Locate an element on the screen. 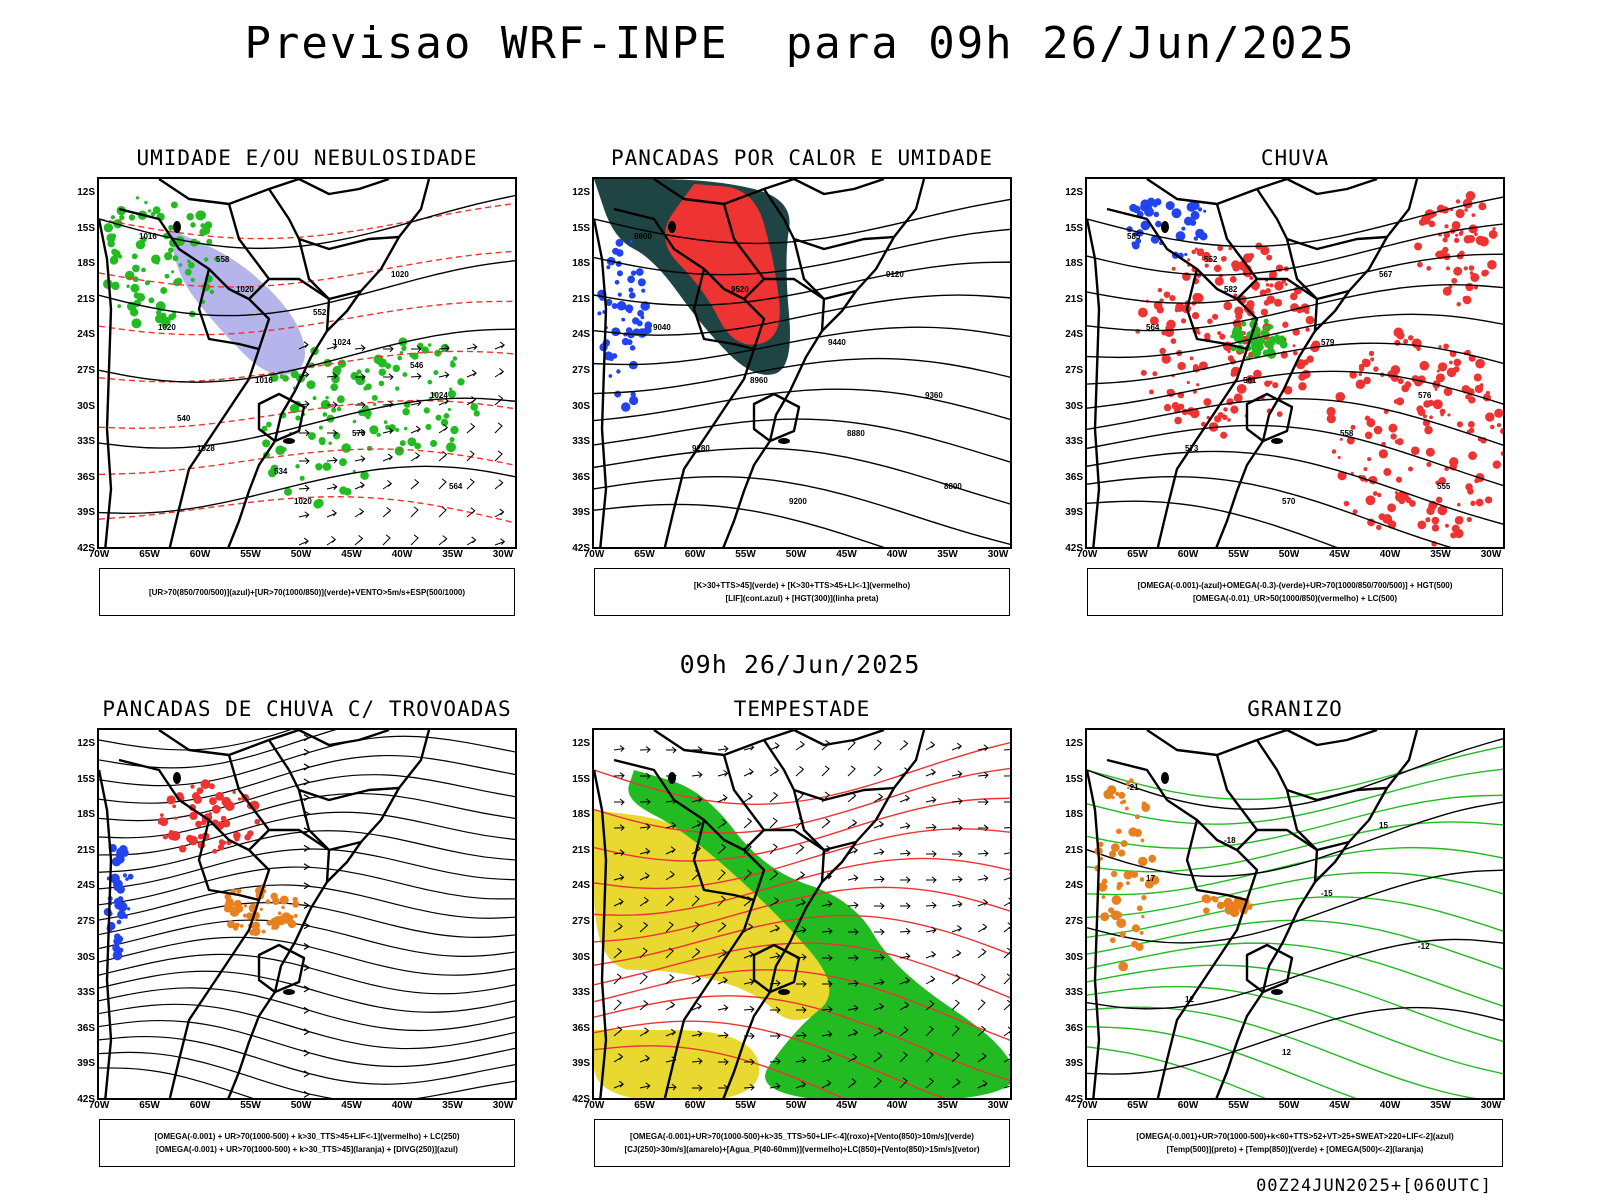 The image size is (1600, 1200). panel-title: GRANIZO is located at coordinates (1295, 709).